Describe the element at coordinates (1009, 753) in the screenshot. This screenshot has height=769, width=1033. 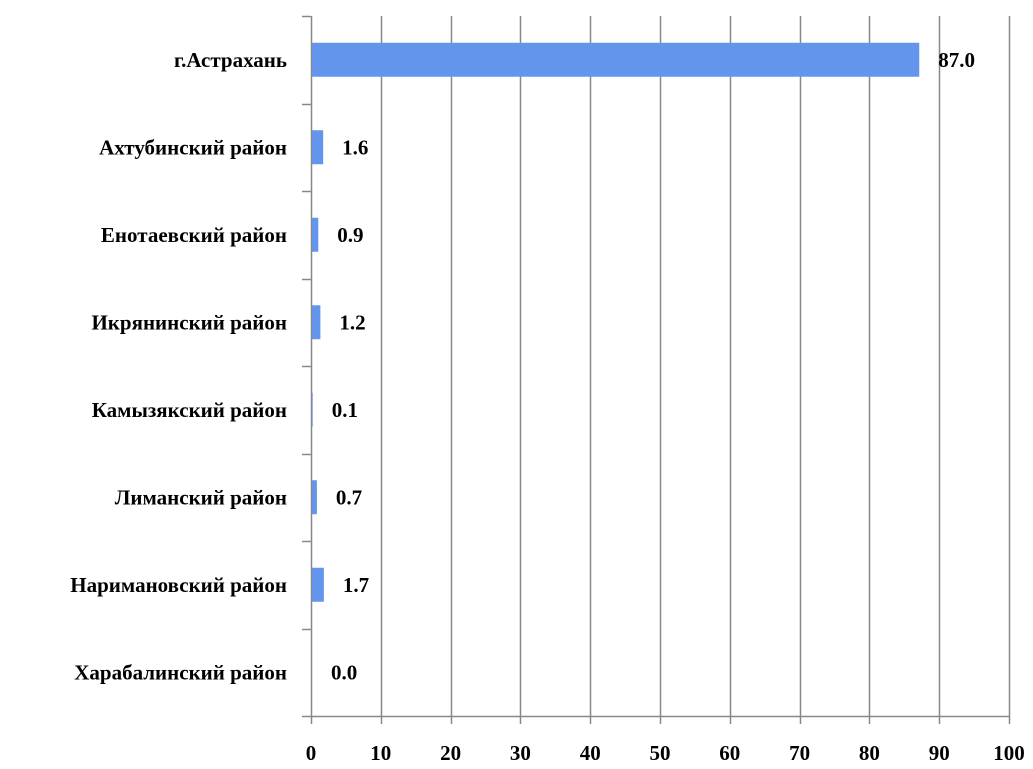
I see `x-tick-label: 100` at that location.